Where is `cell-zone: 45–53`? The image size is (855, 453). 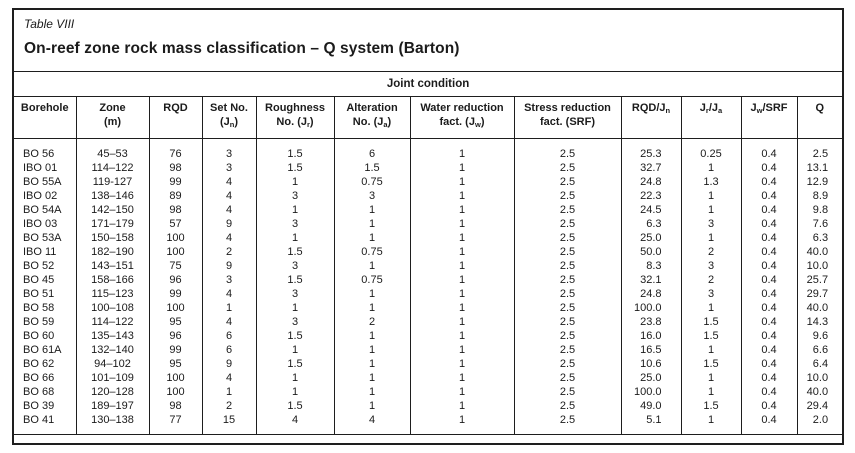 cell-zone: 45–53 is located at coordinates (112, 149).